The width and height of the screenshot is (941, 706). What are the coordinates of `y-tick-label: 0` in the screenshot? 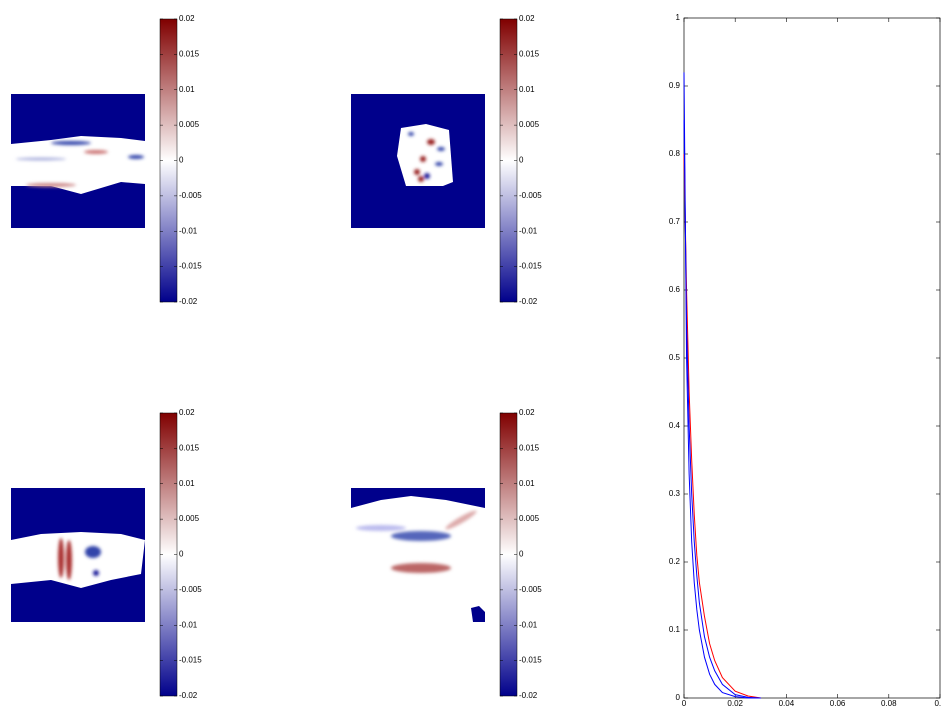 It's located at (678, 697).